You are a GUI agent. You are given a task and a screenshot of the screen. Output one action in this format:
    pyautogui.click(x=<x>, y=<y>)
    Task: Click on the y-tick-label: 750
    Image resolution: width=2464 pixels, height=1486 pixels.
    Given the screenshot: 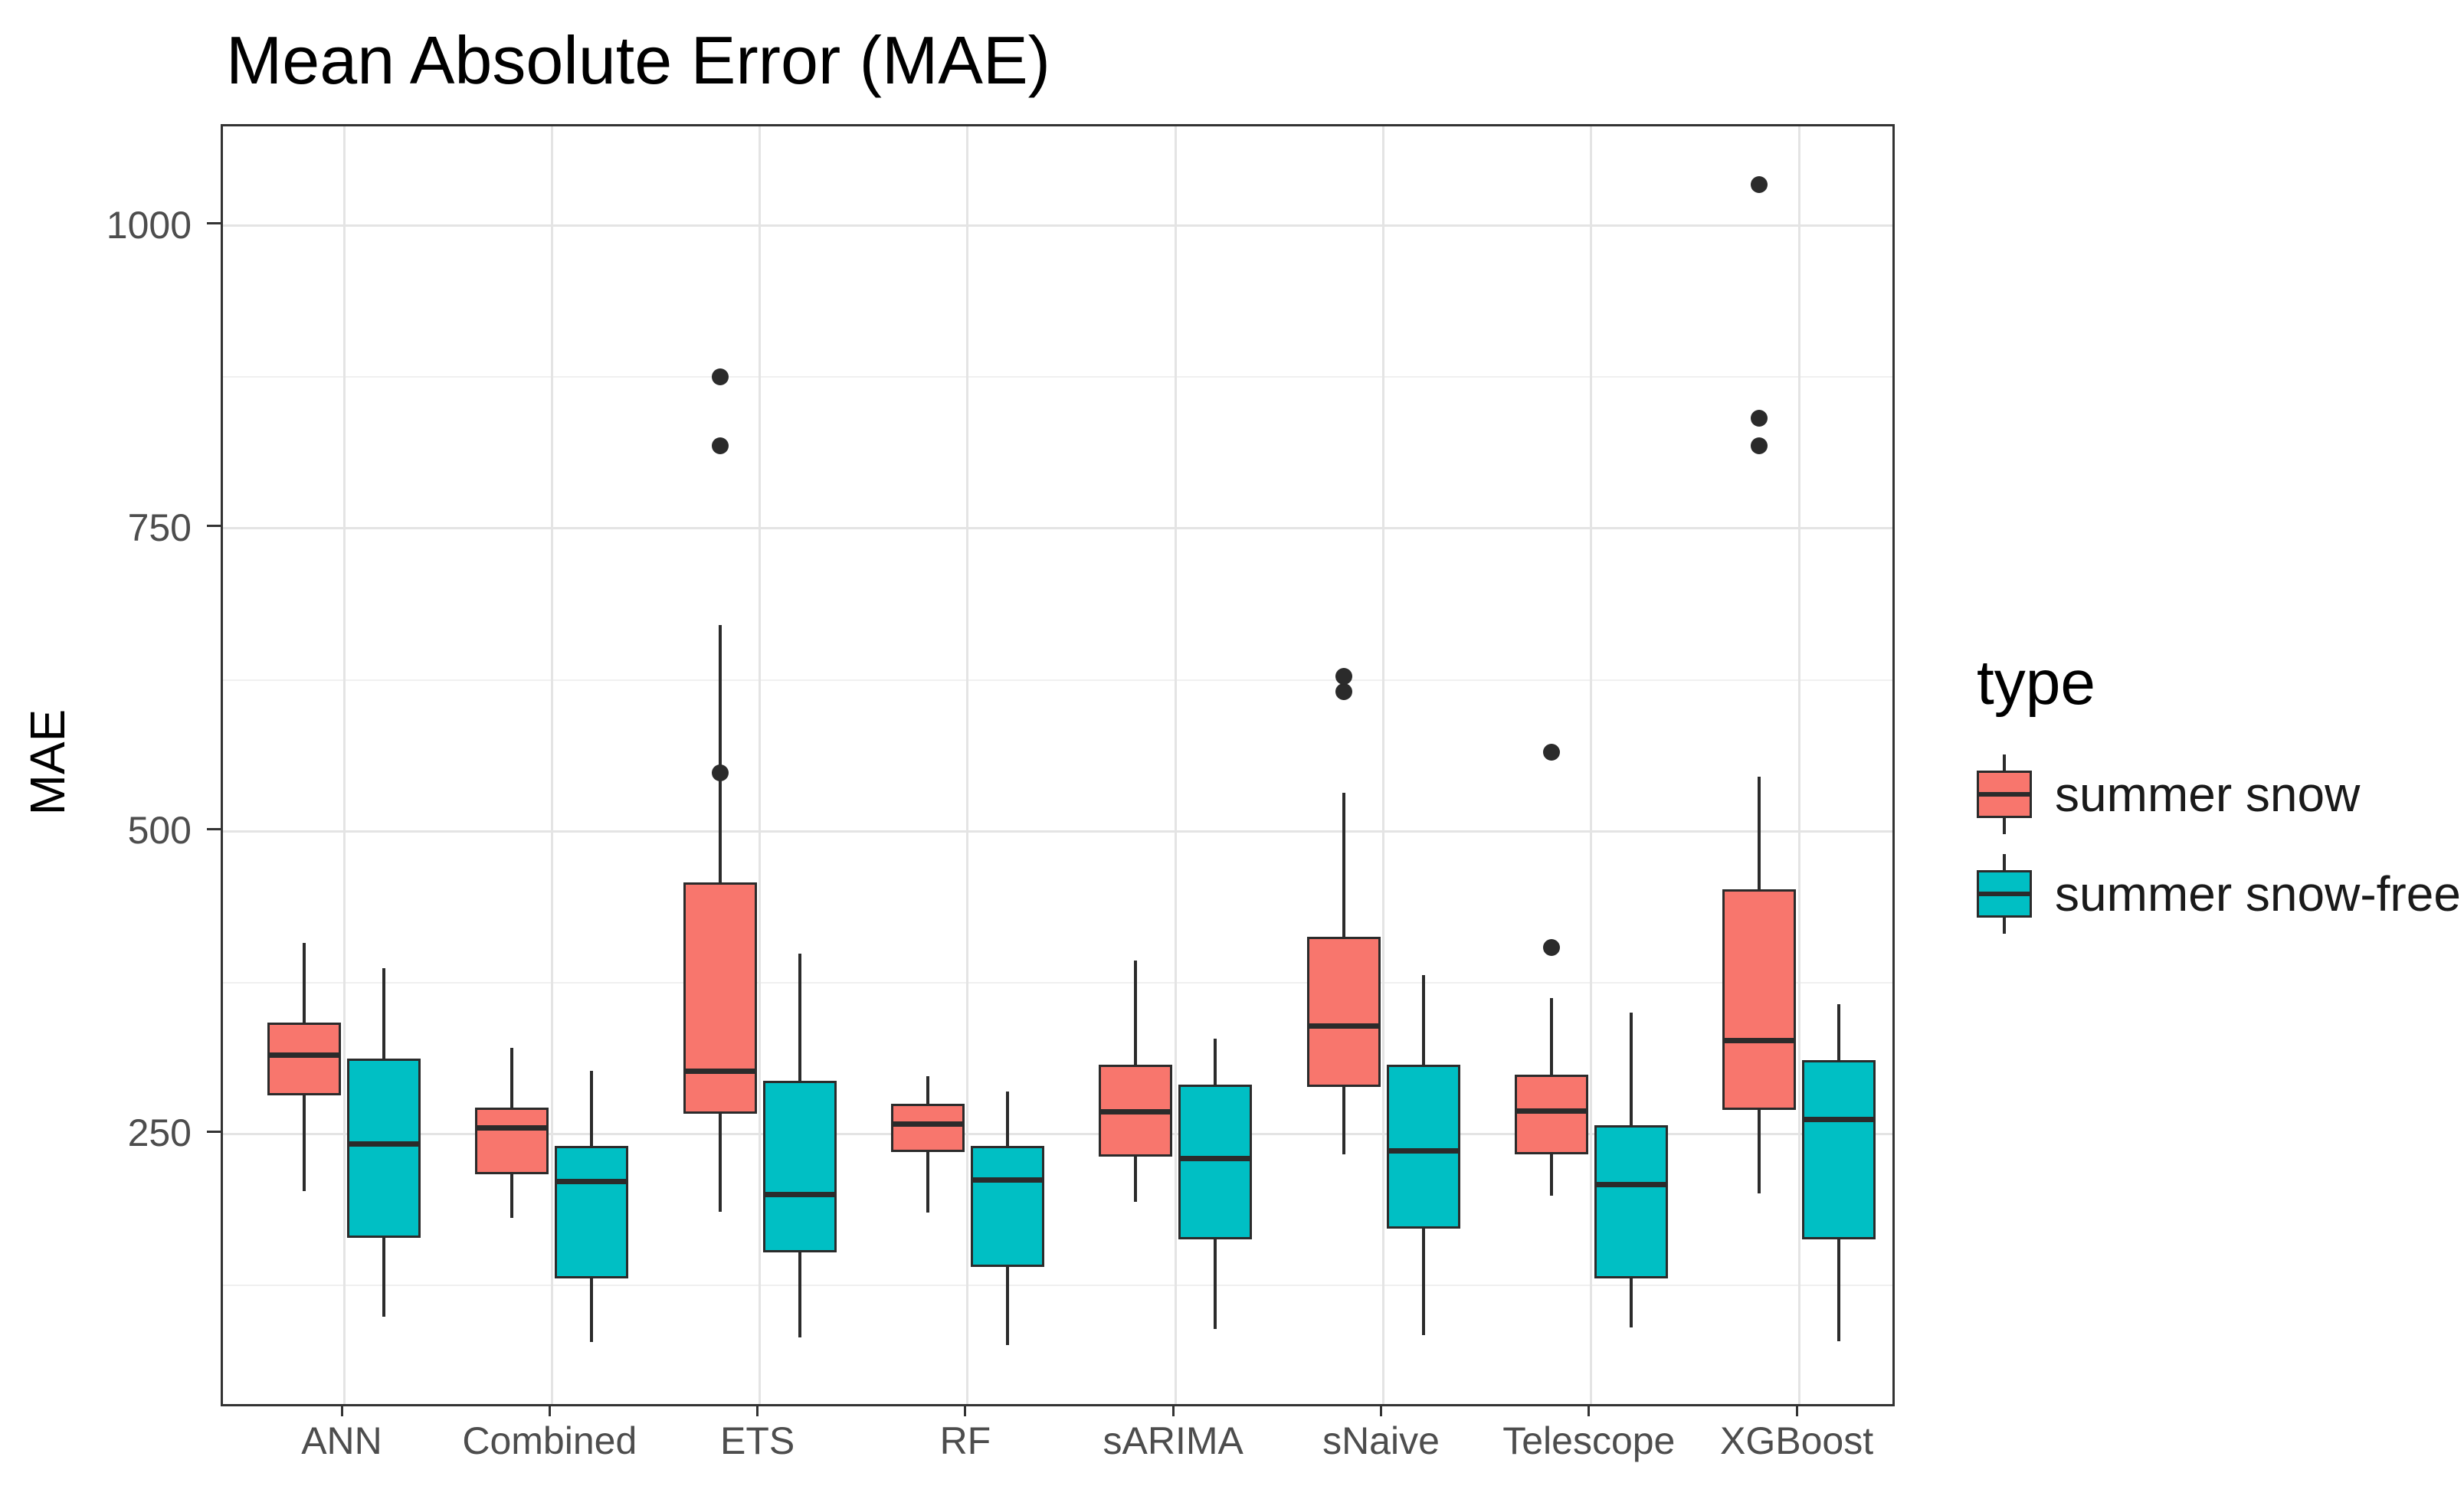 What is the action you would take?
    pyautogui.click(x=159, y=527)
    